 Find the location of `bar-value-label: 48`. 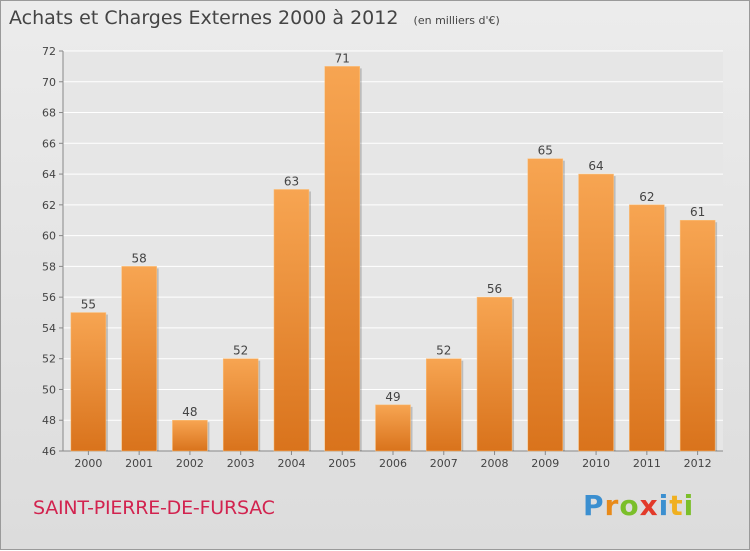

bar-value-label: 48 is located at coordinates (189, 412).